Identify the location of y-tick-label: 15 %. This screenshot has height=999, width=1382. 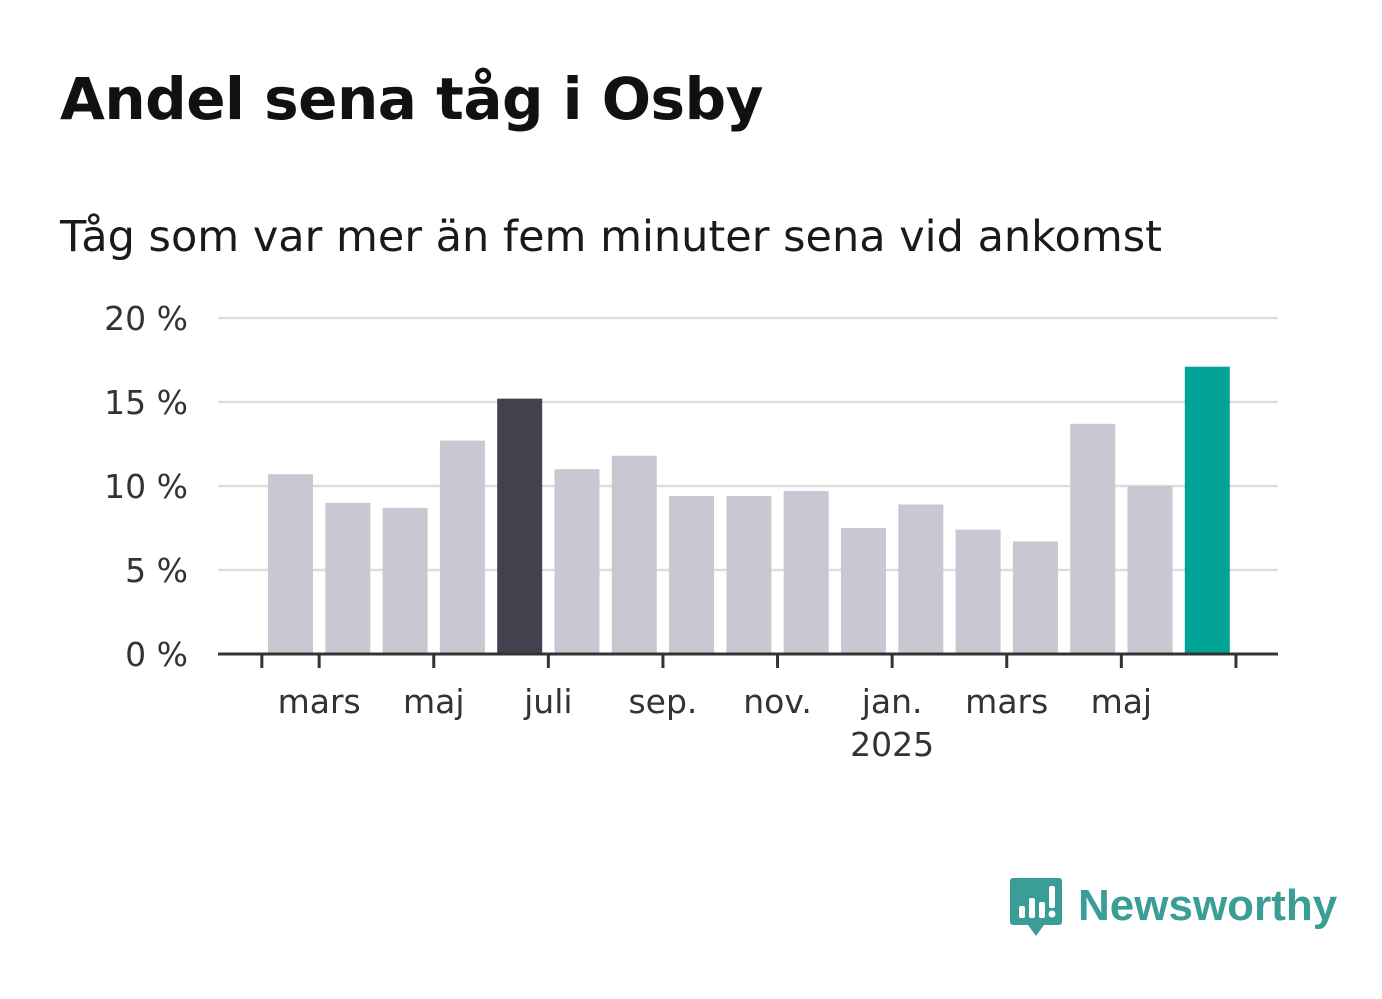
(146, 402).